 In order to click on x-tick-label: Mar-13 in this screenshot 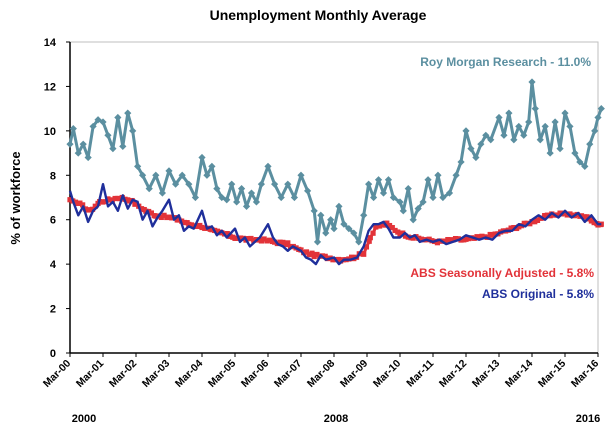, I will do `click(486, 373)`.